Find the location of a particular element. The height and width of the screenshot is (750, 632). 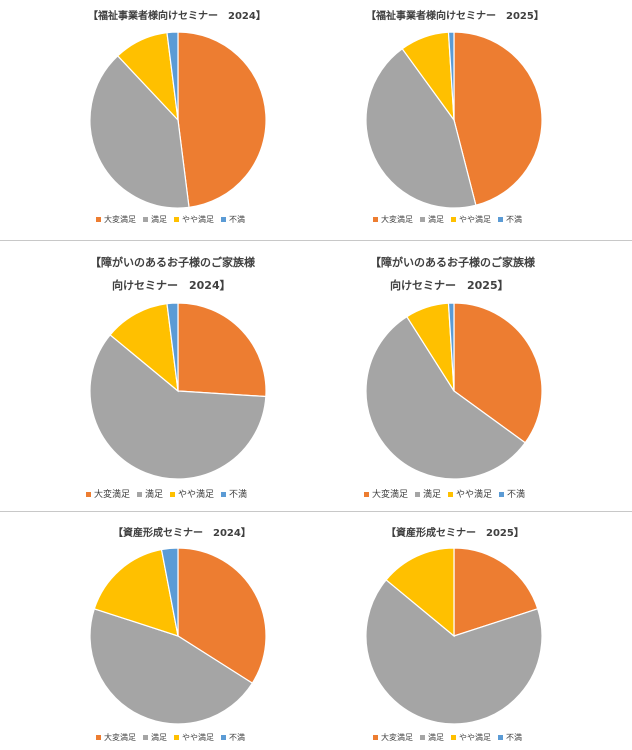

chart-title: 【資産形成セミナー 2024】 is located at coordinates (182, 533).